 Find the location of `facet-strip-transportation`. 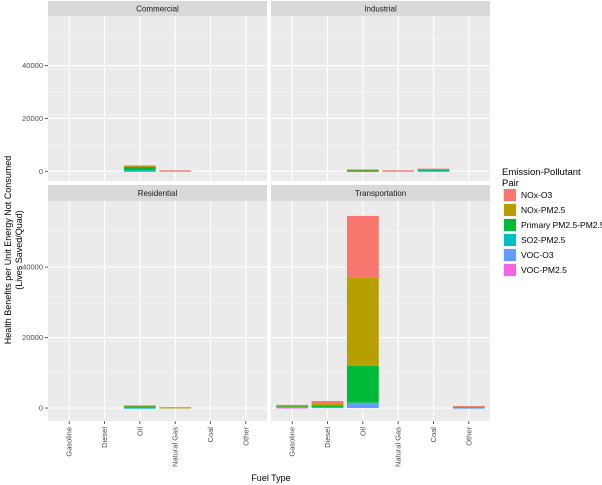

facet-strip-transportation is located at coordinates (380, 193).